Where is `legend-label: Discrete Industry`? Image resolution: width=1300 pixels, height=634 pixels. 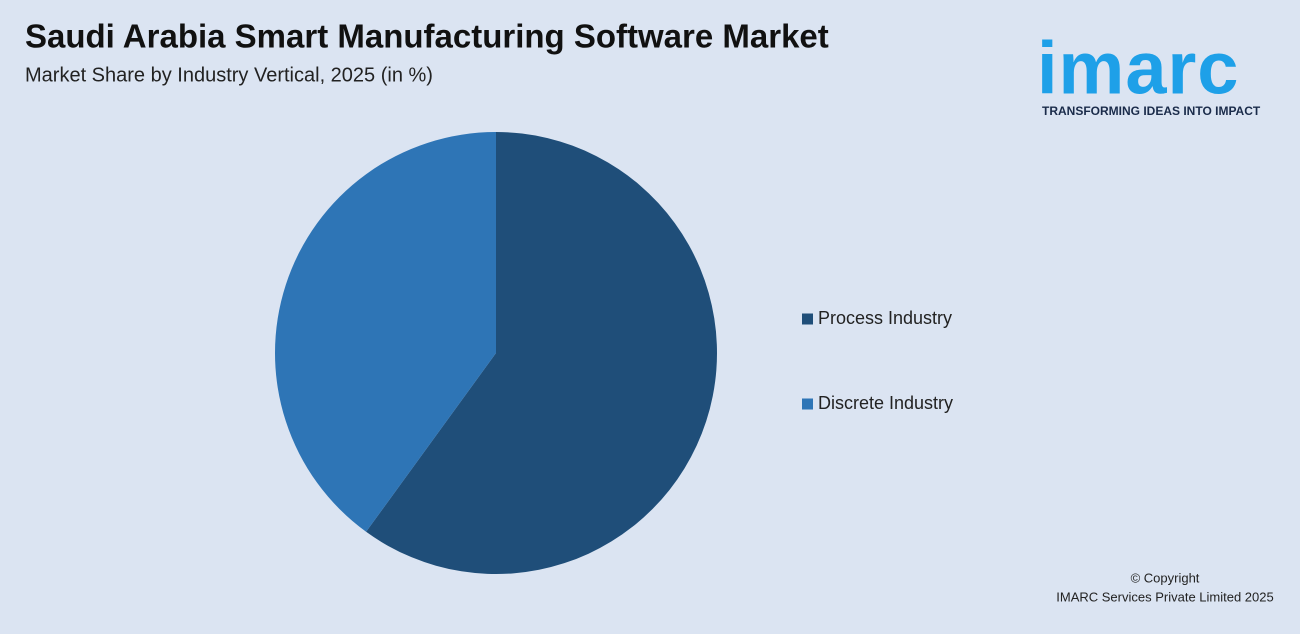 legend-label: Discrete Industry is located at coordinates (885, 403).